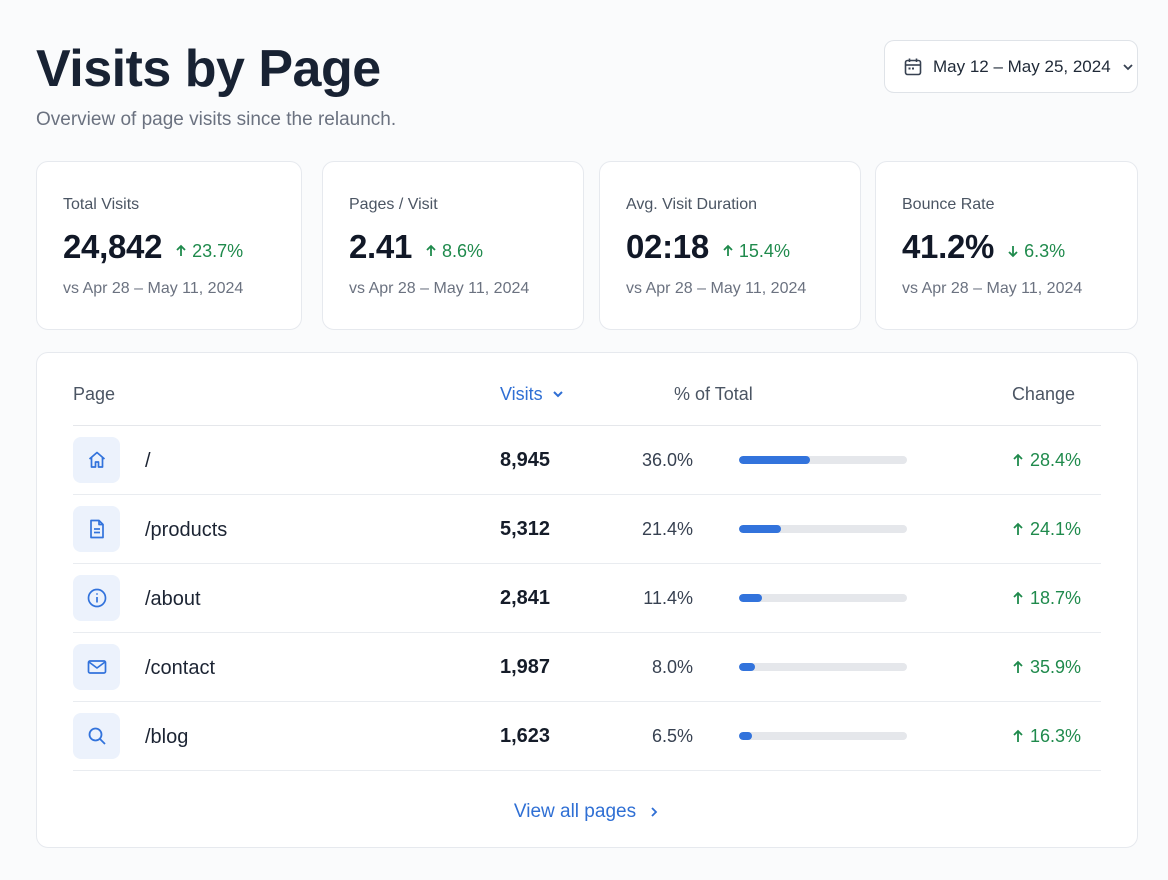 The height and width of the screenshot is (880, 1168). What do you see at coordinates (1045, 250) in the screenshot?
I see `stat-change-value: 6.3%` at bounding box center [1045, 250].